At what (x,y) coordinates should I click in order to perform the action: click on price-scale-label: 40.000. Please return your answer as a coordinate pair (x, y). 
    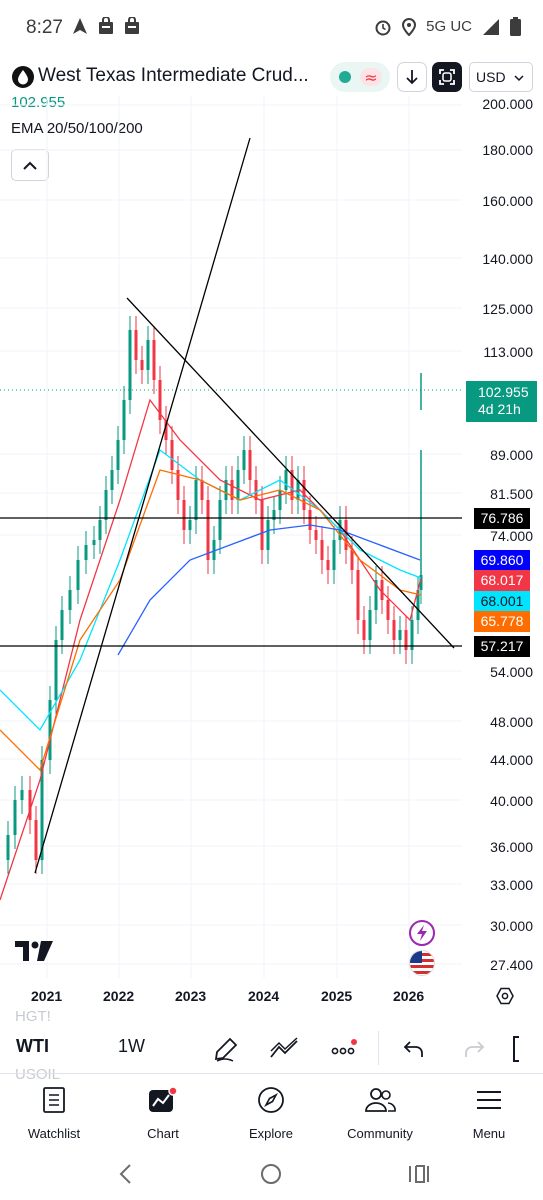
    Looking at the image, I should click on (511, 801).